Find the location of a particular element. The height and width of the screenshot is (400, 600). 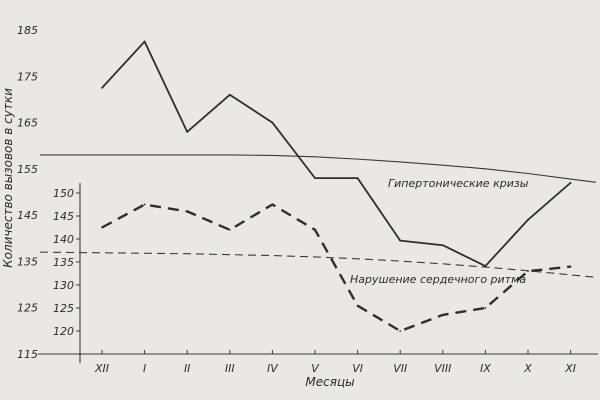

x-axis: XII I II III IV V VI VII VIII IX X XI is located at coordinates (318, 362).